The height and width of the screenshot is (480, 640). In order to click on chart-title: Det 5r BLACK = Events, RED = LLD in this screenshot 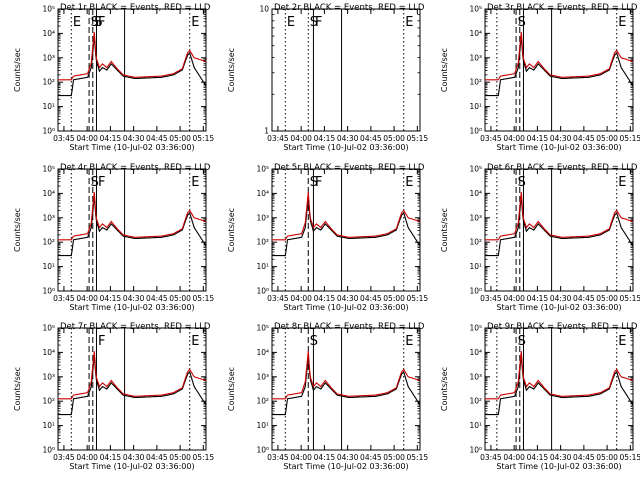, I will do `click(349, 168)`.